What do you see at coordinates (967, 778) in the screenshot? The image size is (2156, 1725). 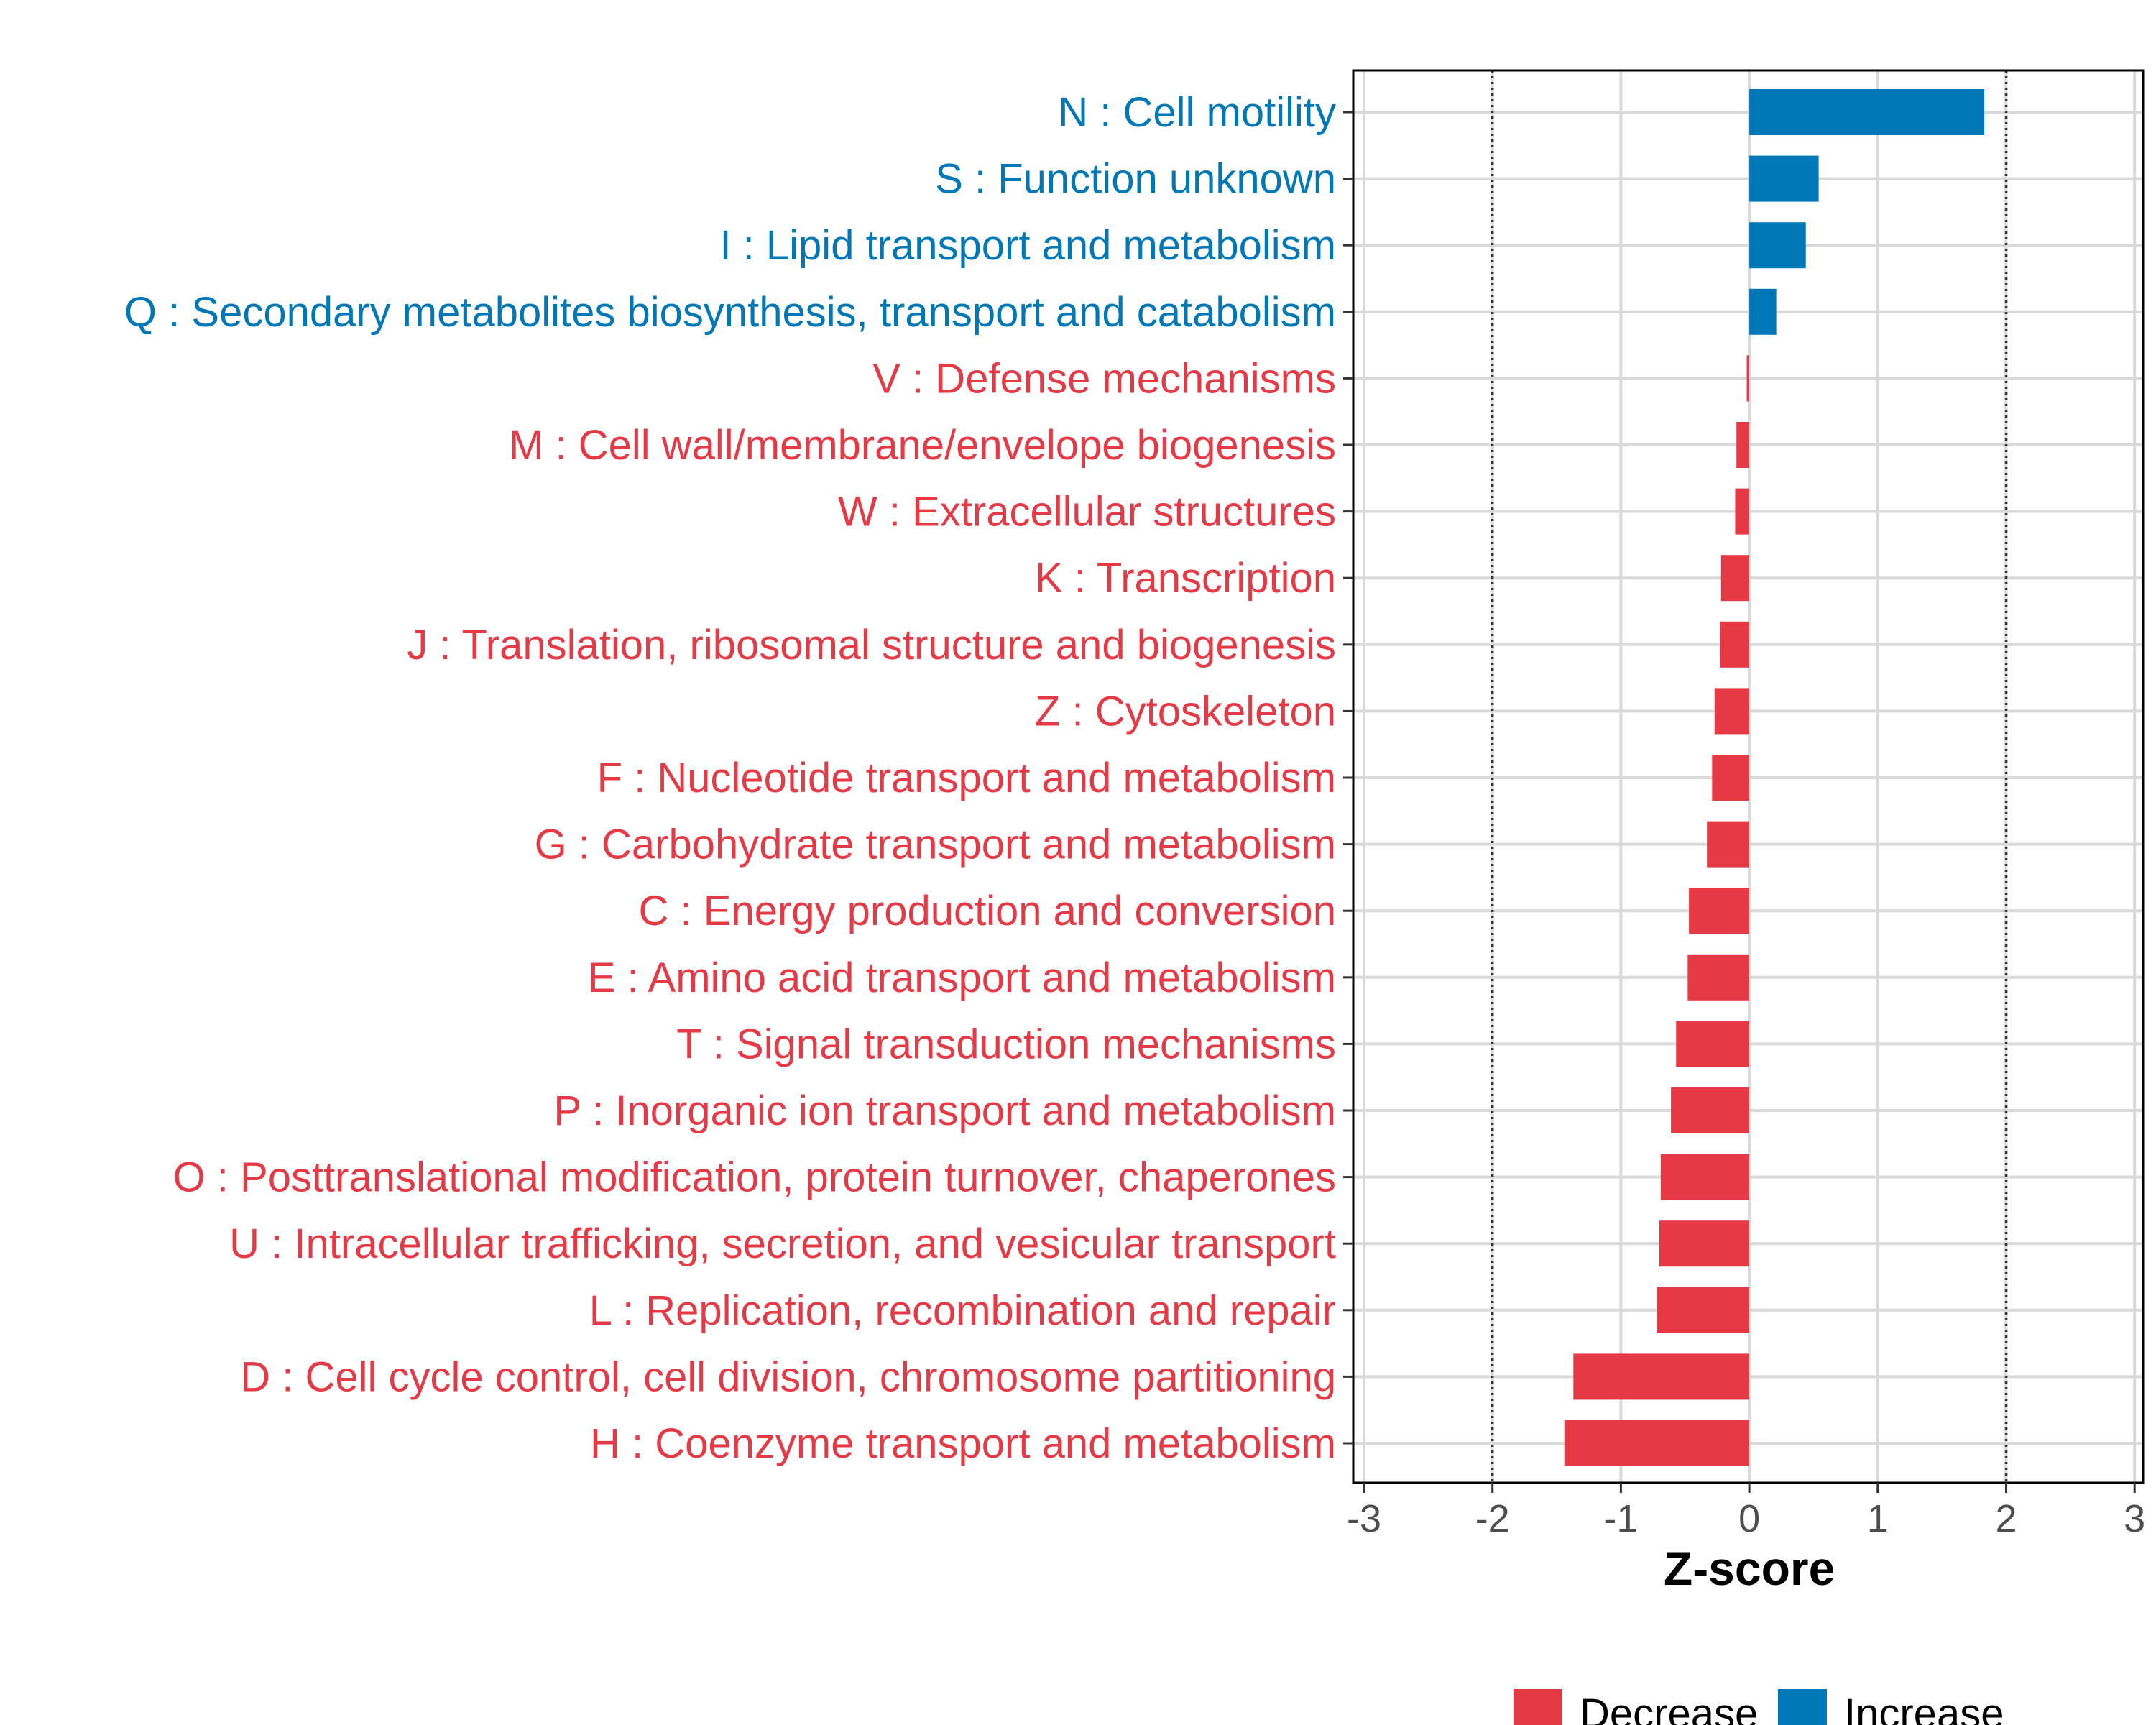 I see `category-label: F : Nucleotide transport and metabolism` at bounding box center [967, 778].